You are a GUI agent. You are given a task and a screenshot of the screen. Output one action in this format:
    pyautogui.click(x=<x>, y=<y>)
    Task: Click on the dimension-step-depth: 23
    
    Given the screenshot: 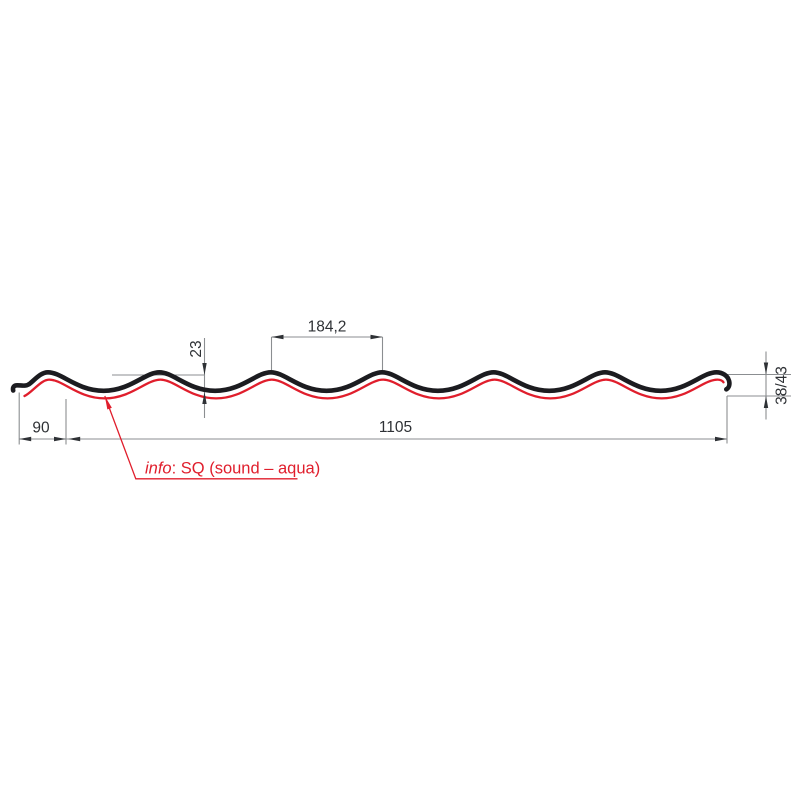 What is the action you would take?
    pyautogui.click(x=159, y=378)
    